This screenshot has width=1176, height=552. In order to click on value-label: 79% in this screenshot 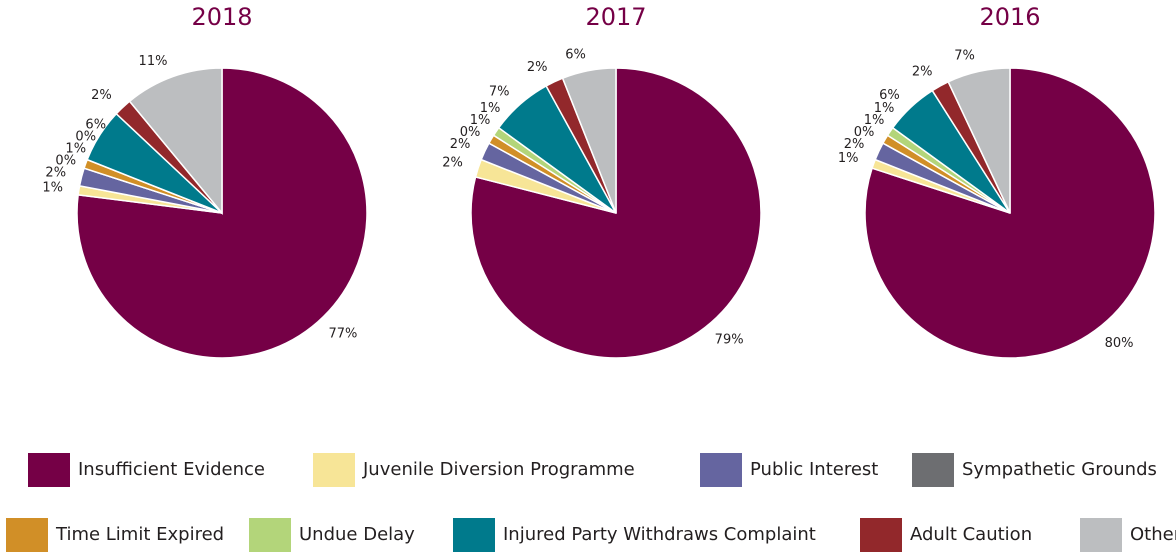, I will do `click(729, 340)`.